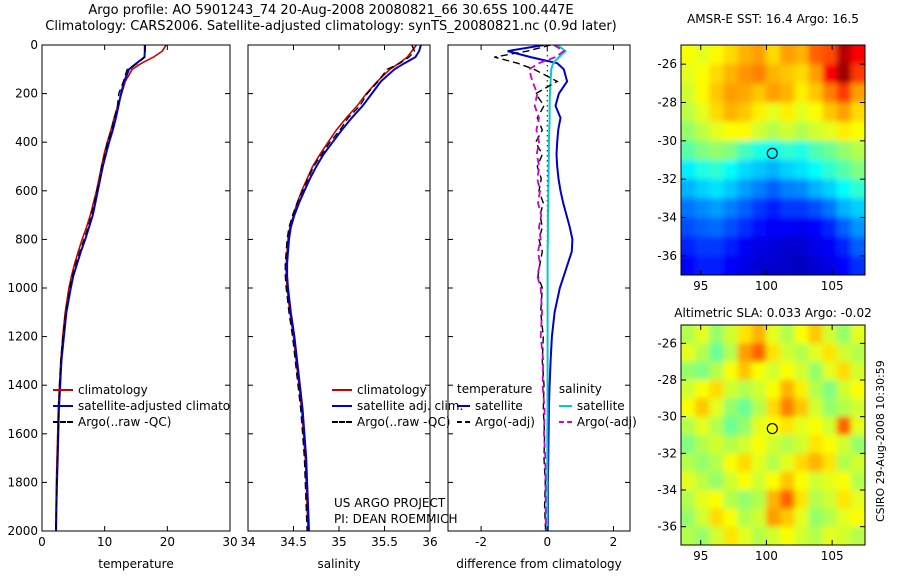 The height and width of the screenshot is (580, 900). I want to click on y-tick-label: -26, so click(667, 343).